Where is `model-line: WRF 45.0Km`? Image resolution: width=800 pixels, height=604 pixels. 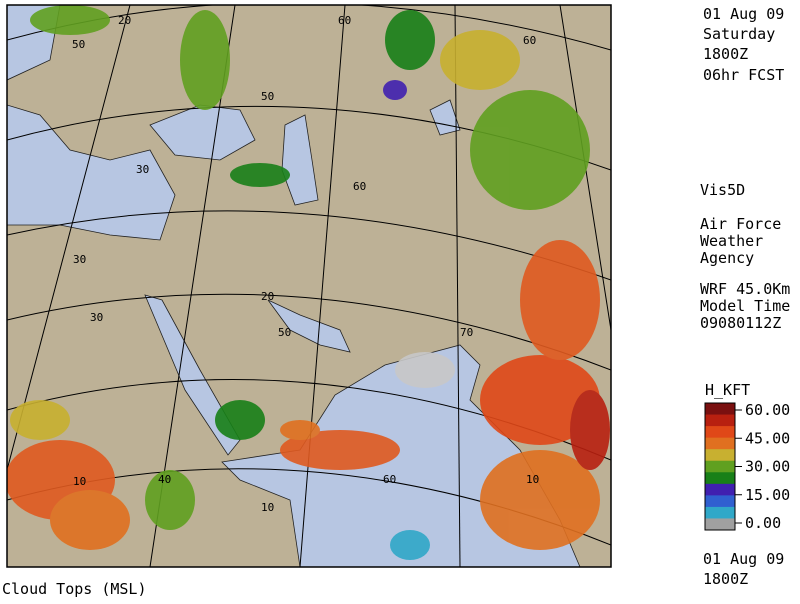 model-line: WRF 45.0Km is located at coordinates (745, 289).